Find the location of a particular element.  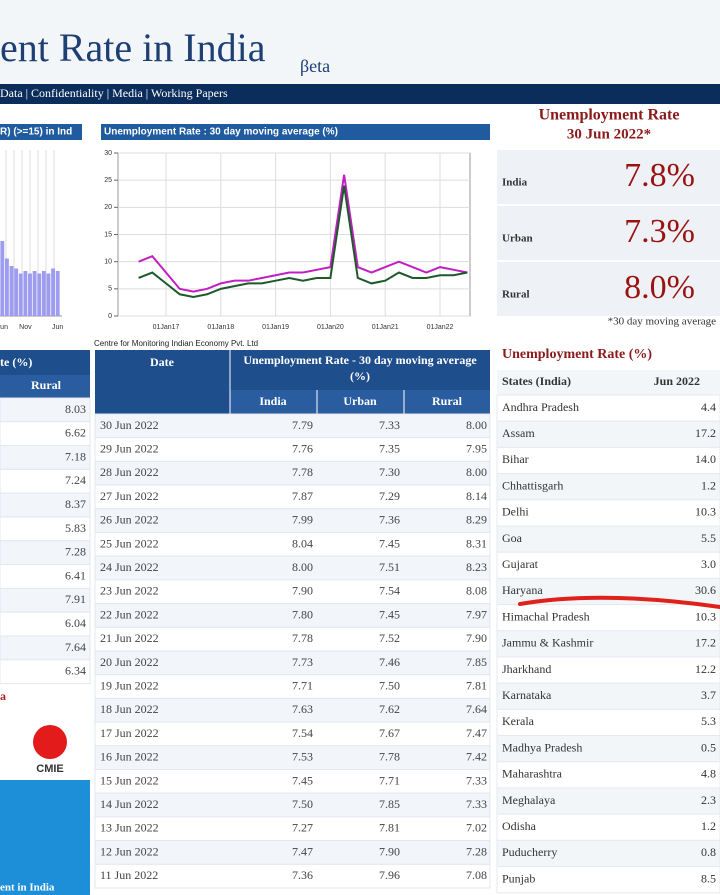

y-tick-label: 15 is located at coordinates (108, 234).